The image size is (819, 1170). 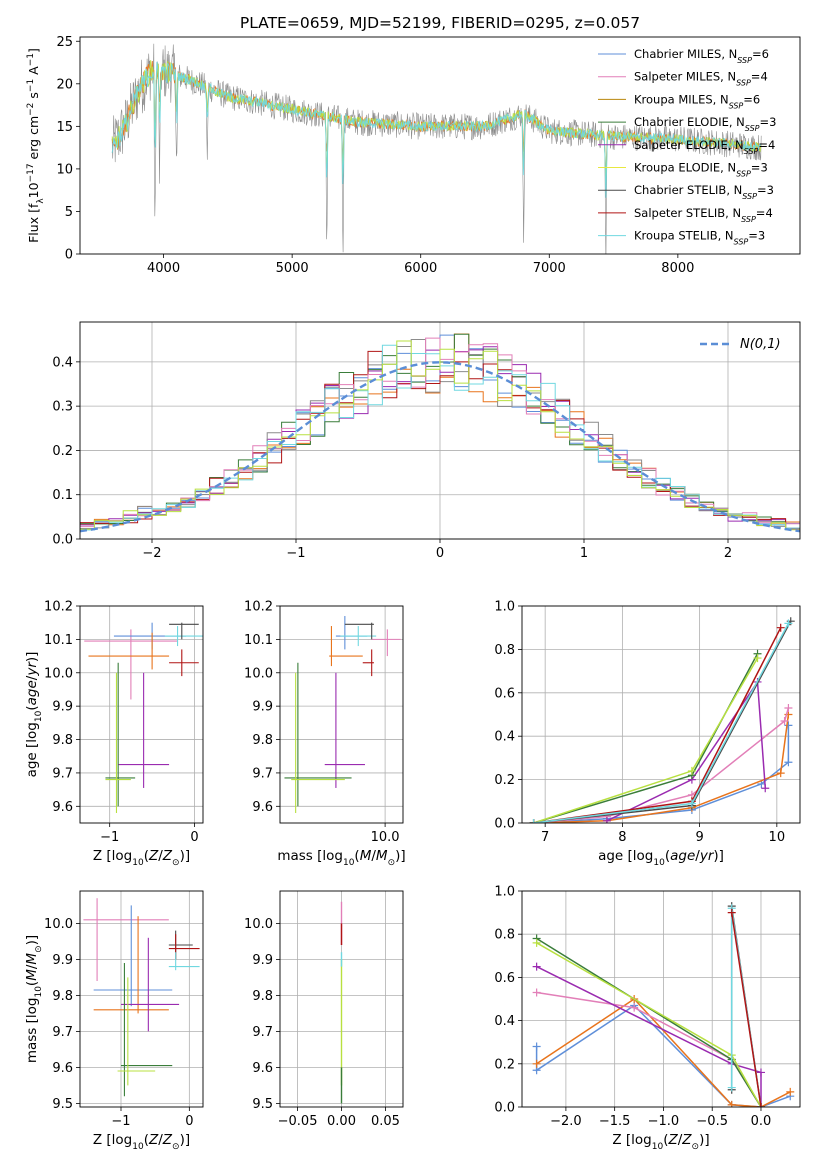 What do you see at coordinates (584, 553) in the screenshot?
I see `x-tick-label: 1` at bounding box center [584, 553].